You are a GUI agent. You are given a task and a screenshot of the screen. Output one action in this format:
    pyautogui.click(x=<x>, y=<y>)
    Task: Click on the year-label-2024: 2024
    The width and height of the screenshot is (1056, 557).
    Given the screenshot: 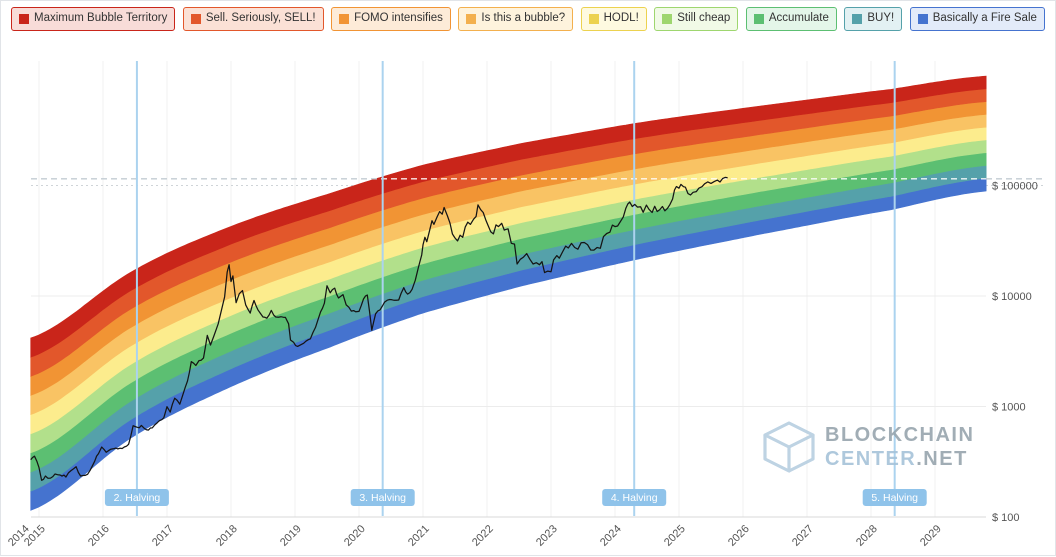 What is the action you would take?
    pyautogui.click(x=611, y=536)
    